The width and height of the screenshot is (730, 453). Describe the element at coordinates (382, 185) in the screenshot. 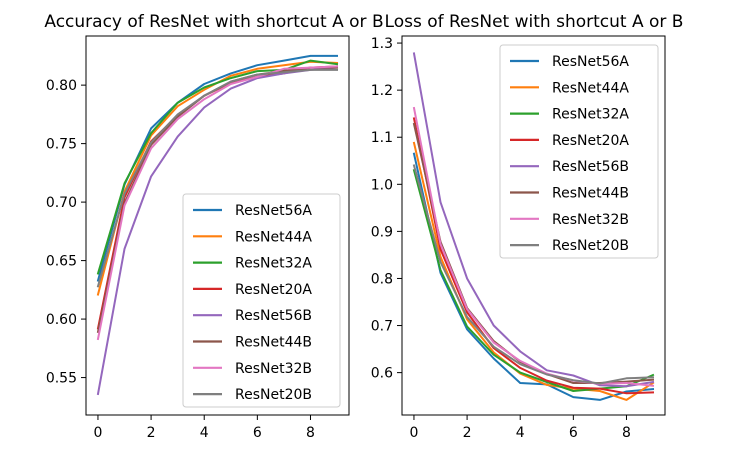

I see `y-tick-label: 1.0` at that location.